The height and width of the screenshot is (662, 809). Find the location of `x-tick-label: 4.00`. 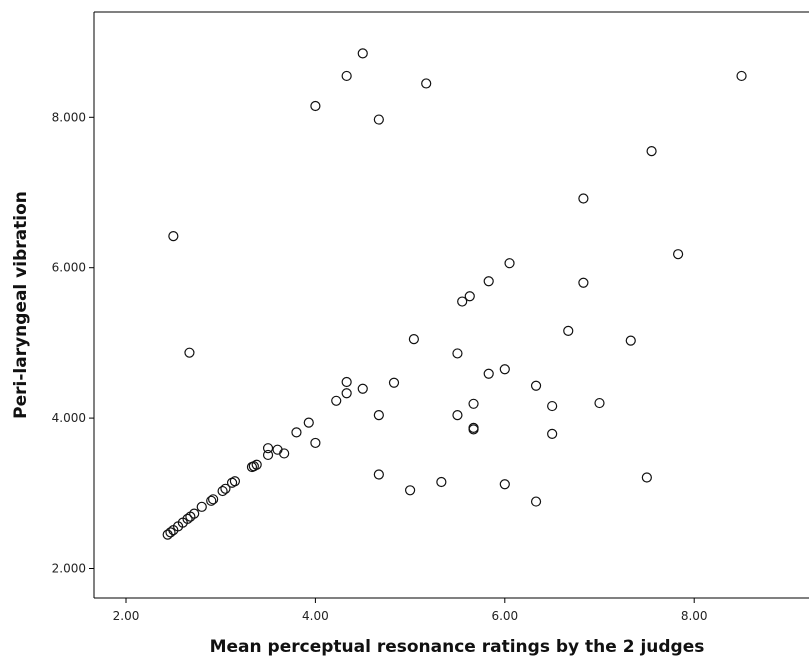

x-tick-label: 4.00 is located at coordinates (315, 616).